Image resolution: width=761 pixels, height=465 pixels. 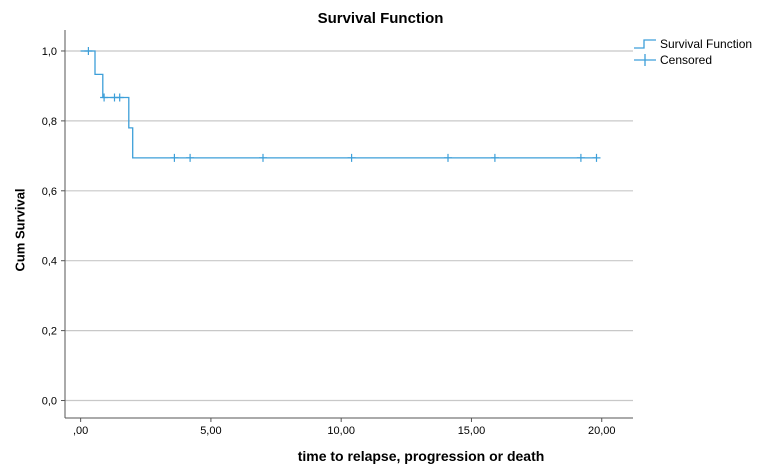 I want to click on chart-title: Survival Function, so click(x=380, y=18).